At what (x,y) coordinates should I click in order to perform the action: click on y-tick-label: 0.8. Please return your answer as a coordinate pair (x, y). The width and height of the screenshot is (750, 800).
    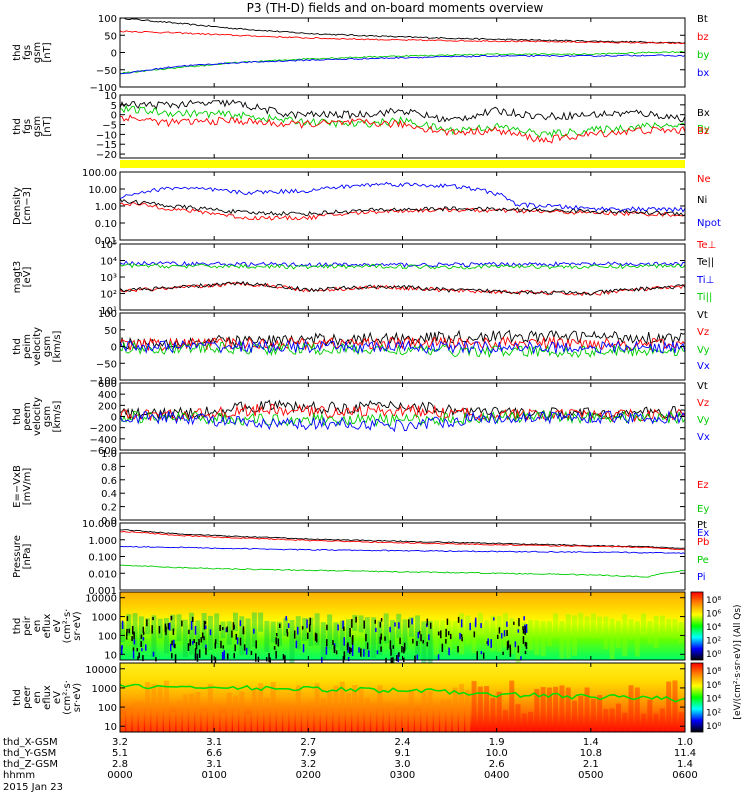
    Looking at the image, I should click on (109, 467).